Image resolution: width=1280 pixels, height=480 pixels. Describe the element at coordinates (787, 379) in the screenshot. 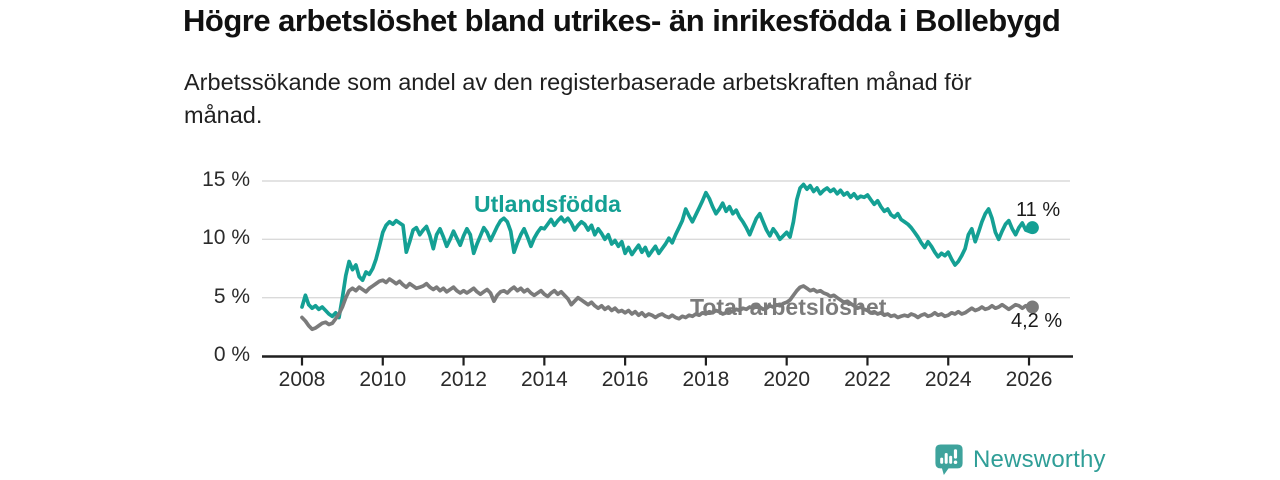

I see `x-axis-label: 2020` at that location.